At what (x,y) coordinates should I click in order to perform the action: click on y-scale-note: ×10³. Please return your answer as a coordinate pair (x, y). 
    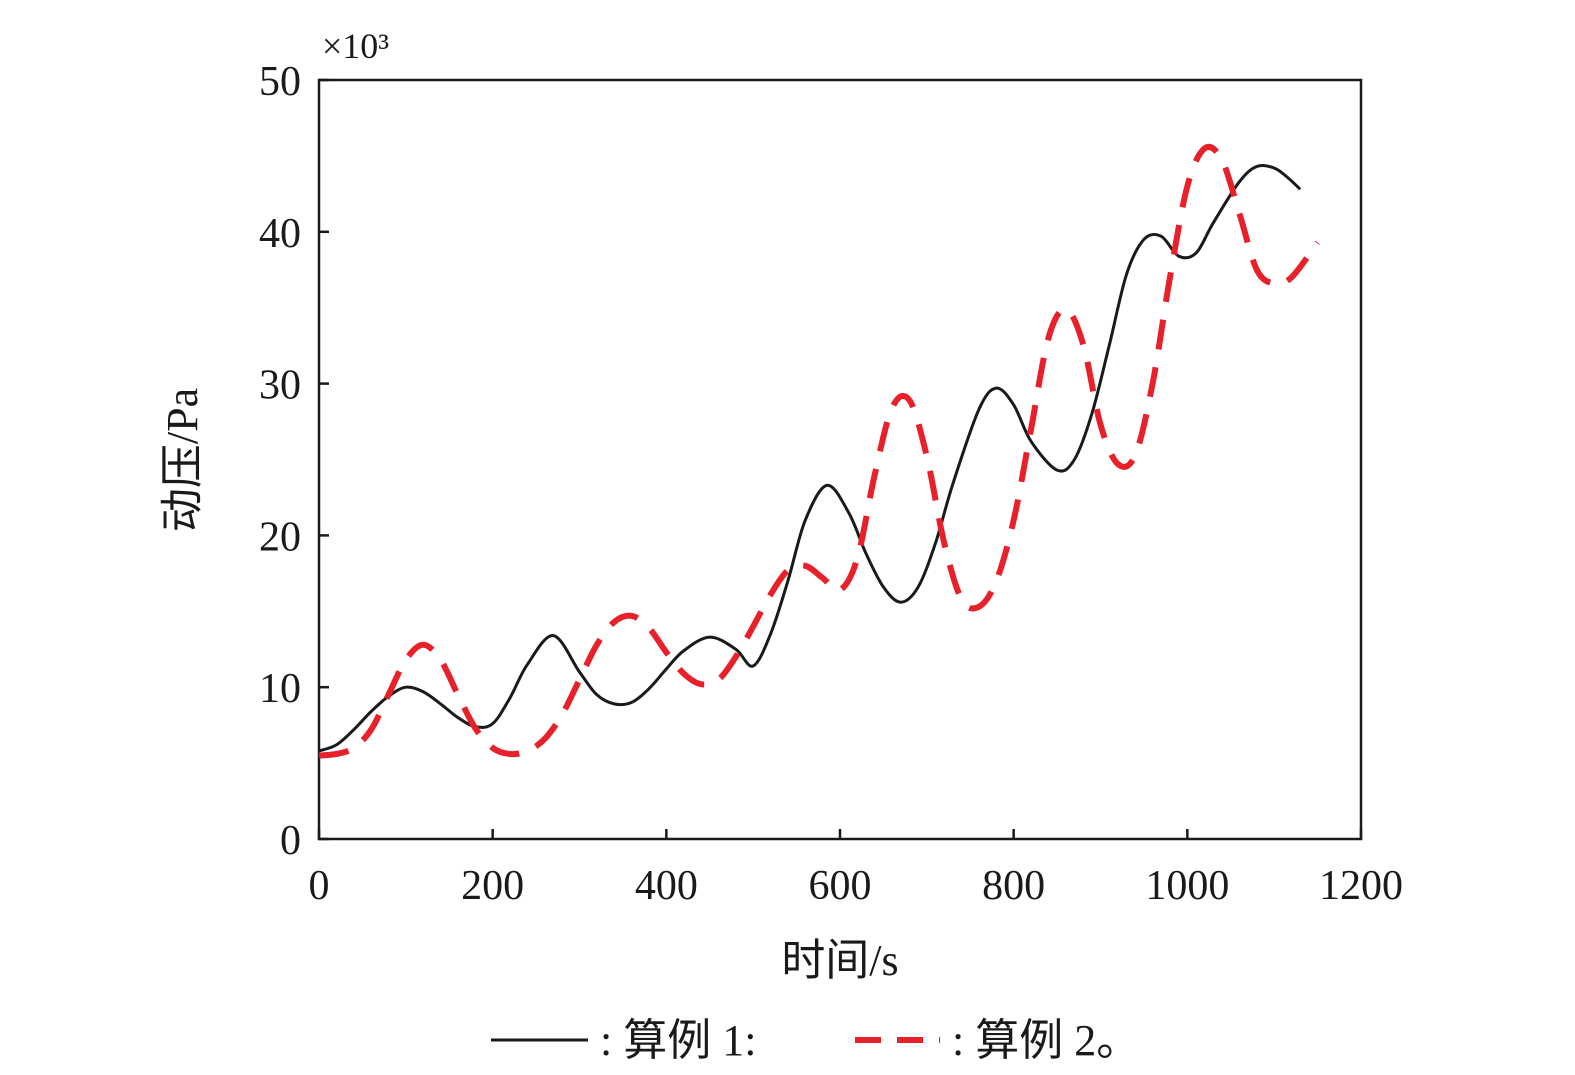
    Looking at the image, I should click on (355, 46).